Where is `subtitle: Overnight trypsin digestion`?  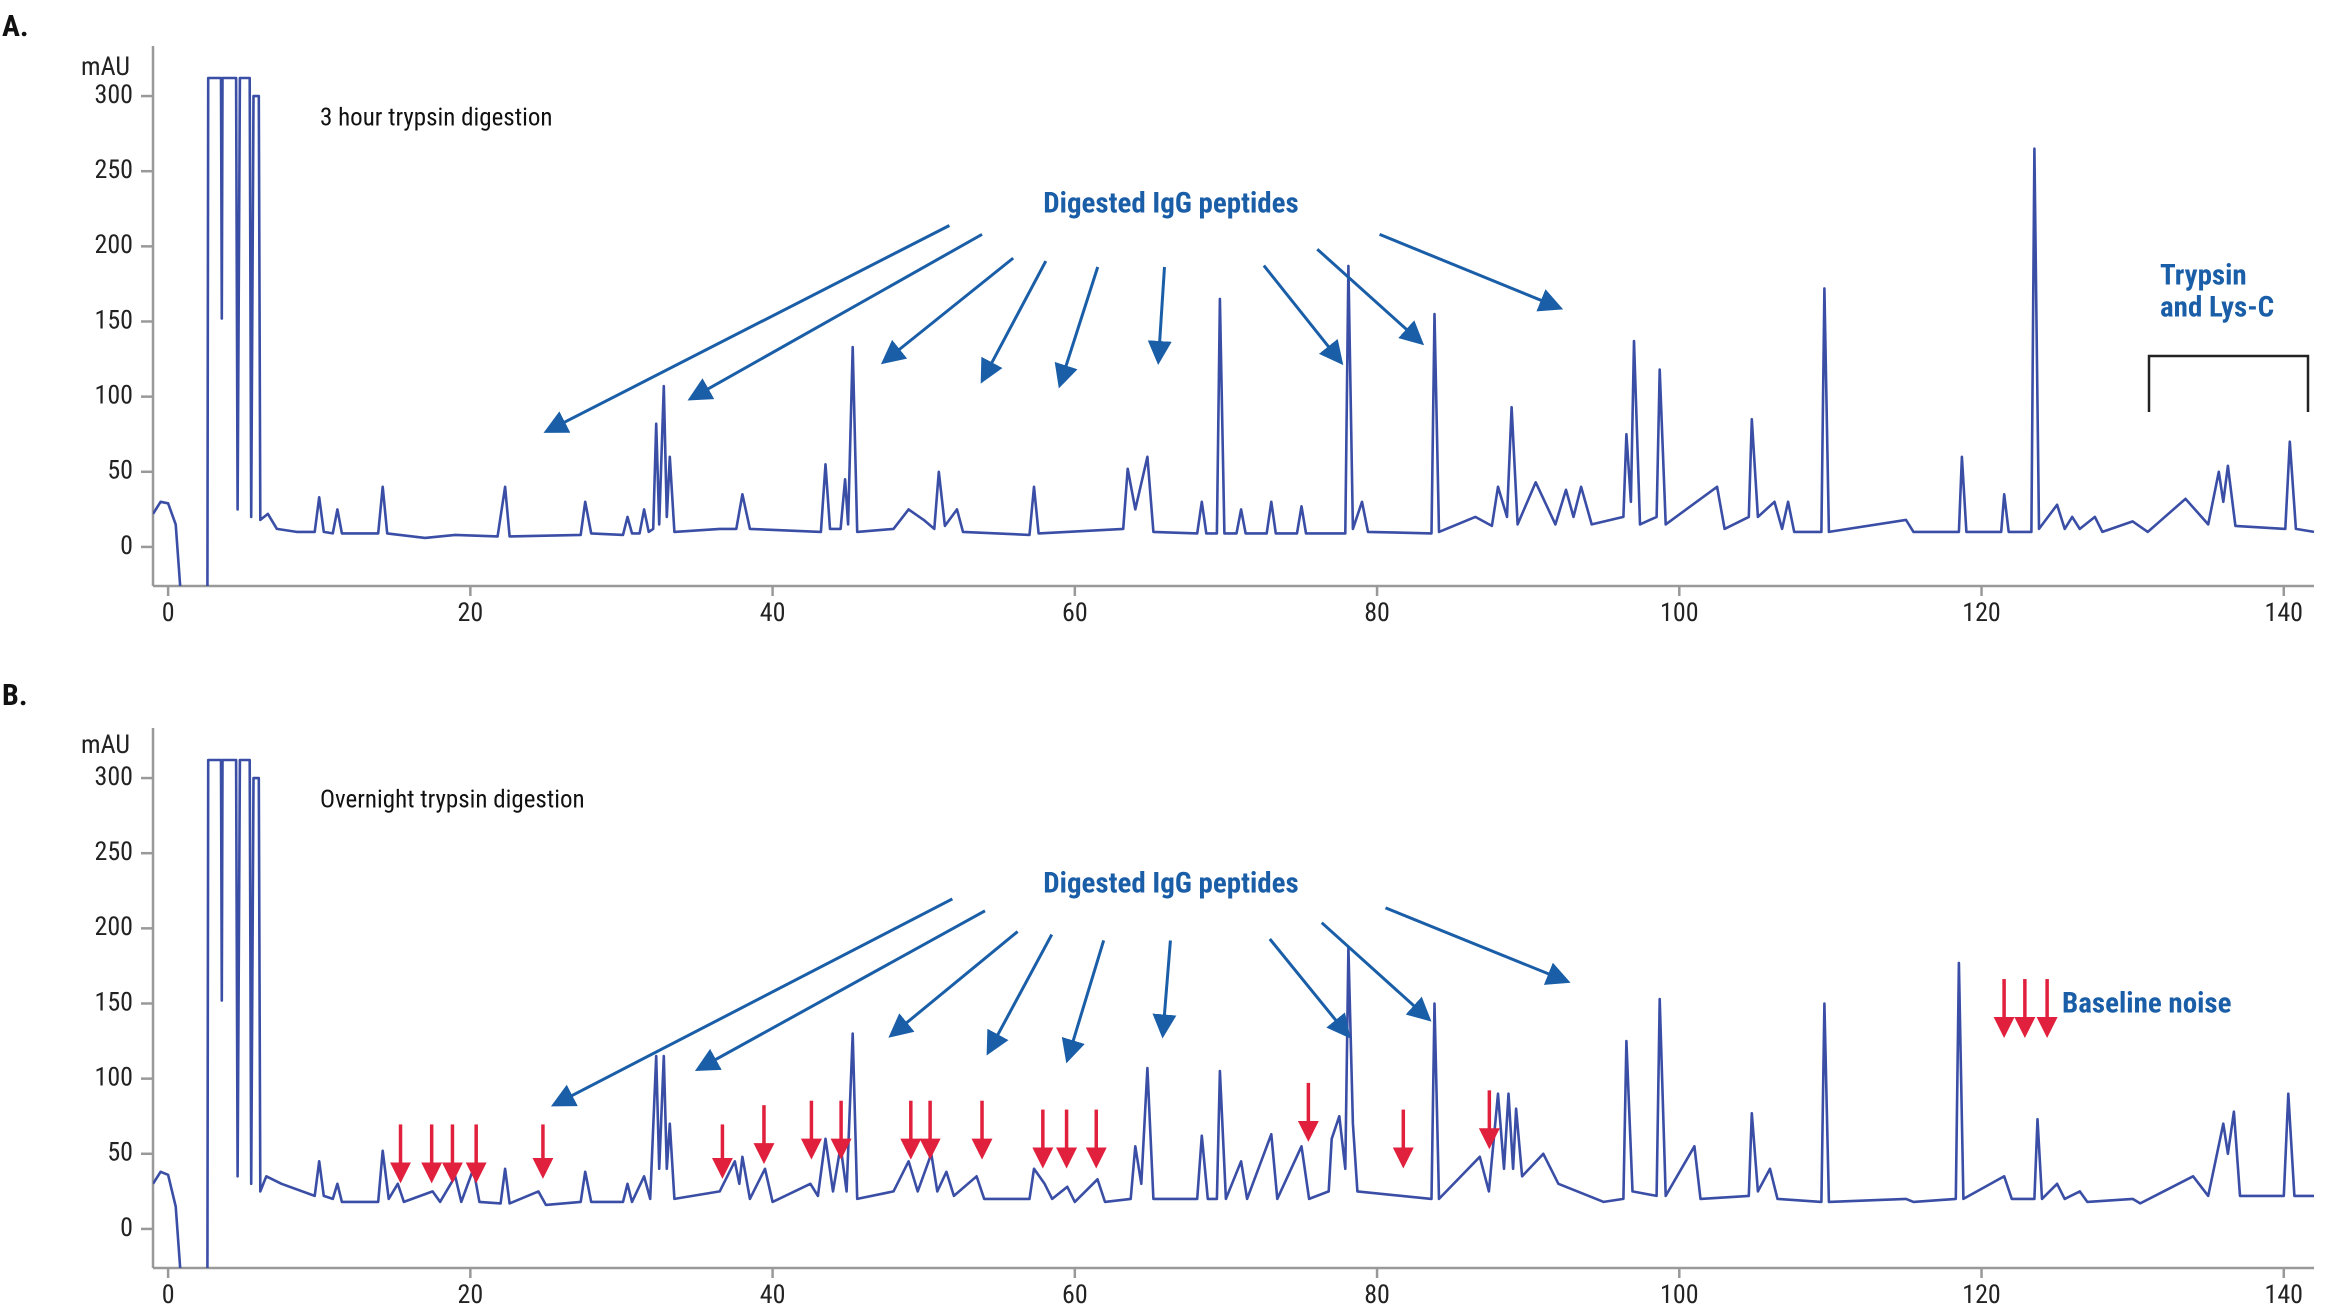
subtitle: Overnight trypsin digestion is located at coordinates (452, 800).